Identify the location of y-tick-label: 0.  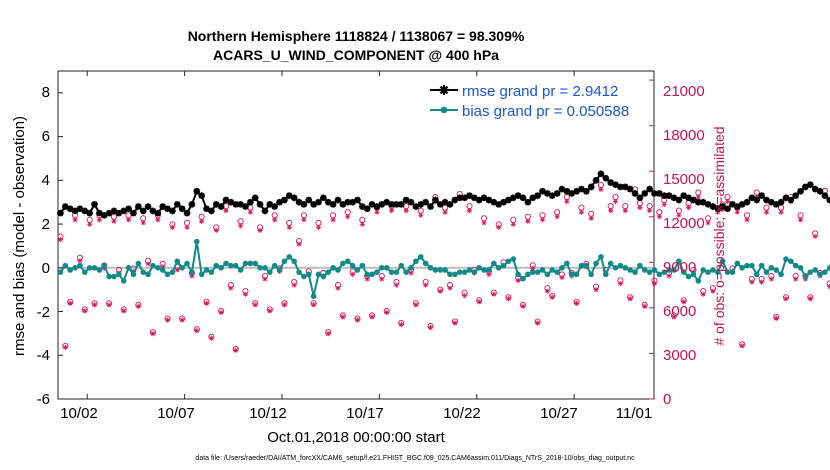
(46, 268).